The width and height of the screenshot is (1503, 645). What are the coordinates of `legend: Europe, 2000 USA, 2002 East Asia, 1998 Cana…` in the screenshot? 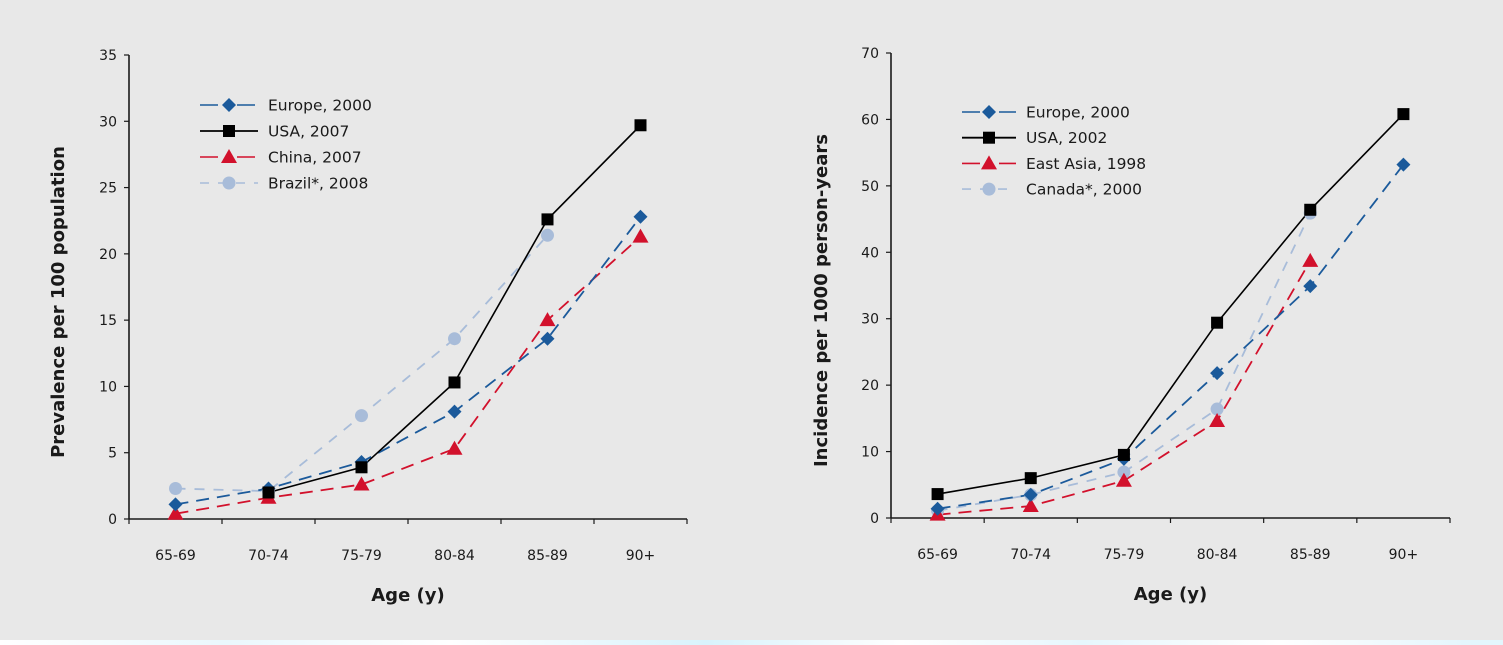 It's located at (1054, 151).